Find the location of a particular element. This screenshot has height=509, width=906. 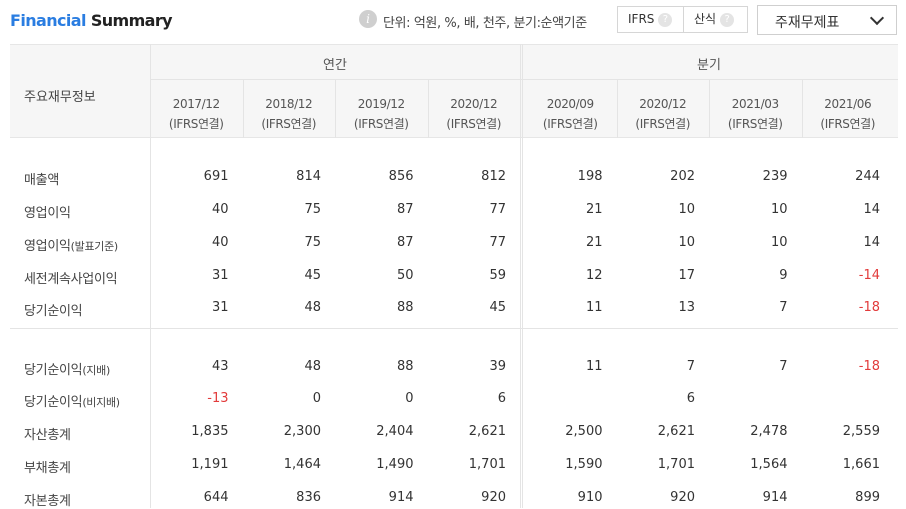

row-label: 세전계속사업이익 is located at coordinates (71, 277).